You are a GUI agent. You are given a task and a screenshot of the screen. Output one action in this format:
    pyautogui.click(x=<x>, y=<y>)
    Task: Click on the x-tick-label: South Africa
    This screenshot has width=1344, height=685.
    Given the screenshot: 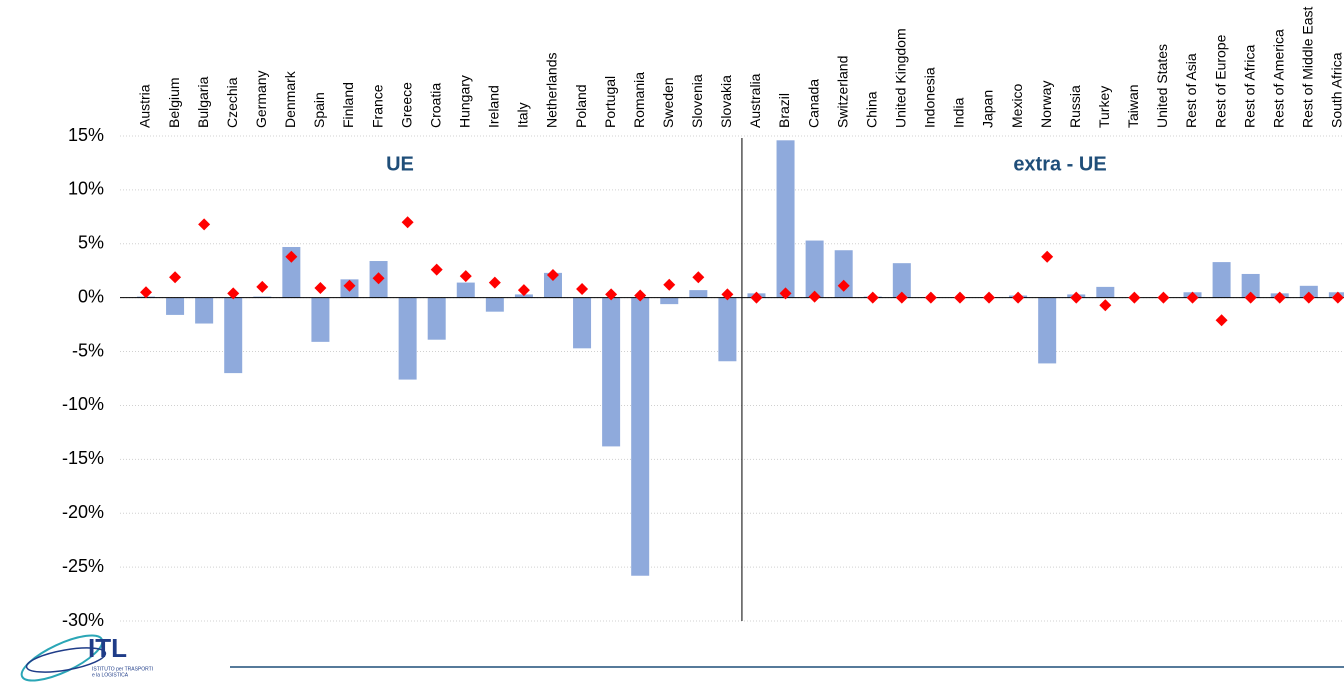 What is the action you would take?
    pyautogui.click(x=1336, y=90)
    